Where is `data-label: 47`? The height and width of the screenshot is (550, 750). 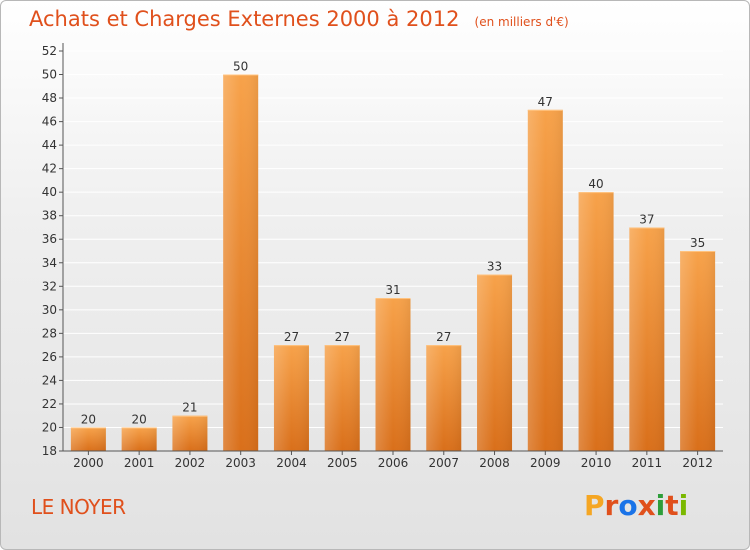 data-label: 47 is located at coordinates (545, 102).